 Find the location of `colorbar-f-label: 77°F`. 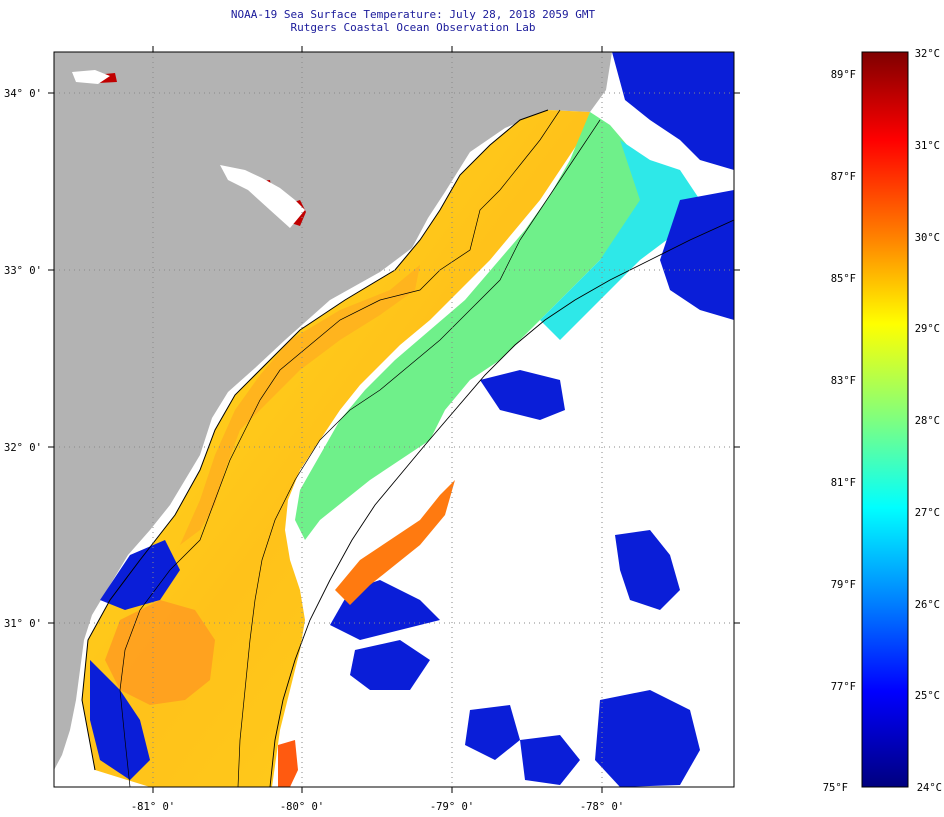

colorbar-f-label: 77°F is located at coordinates (843, 687).